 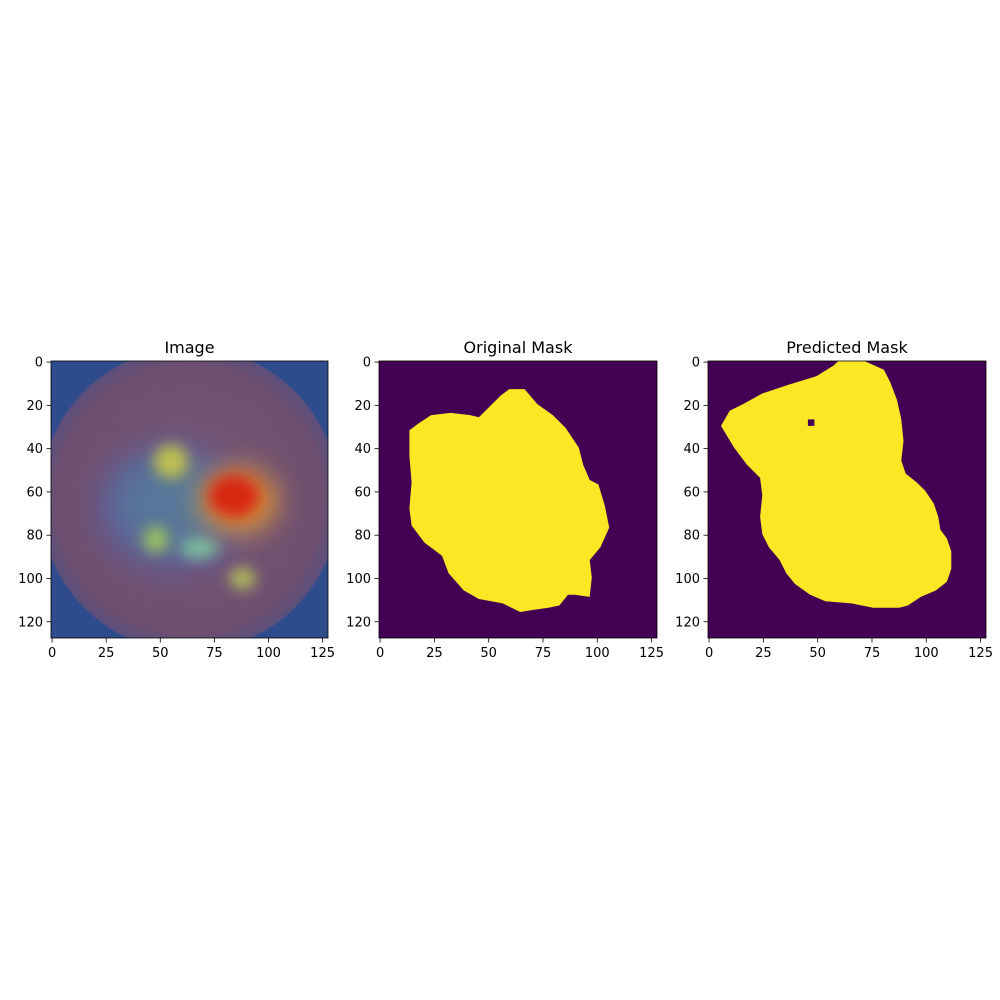 I want to click on mask-area-predicted, so click(x=847, y=499).